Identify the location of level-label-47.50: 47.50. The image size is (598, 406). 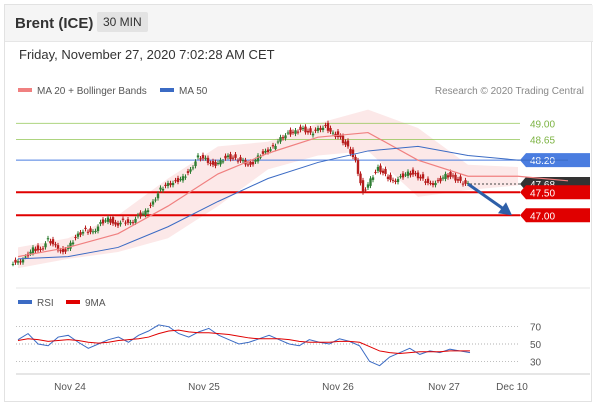
(542, 193).